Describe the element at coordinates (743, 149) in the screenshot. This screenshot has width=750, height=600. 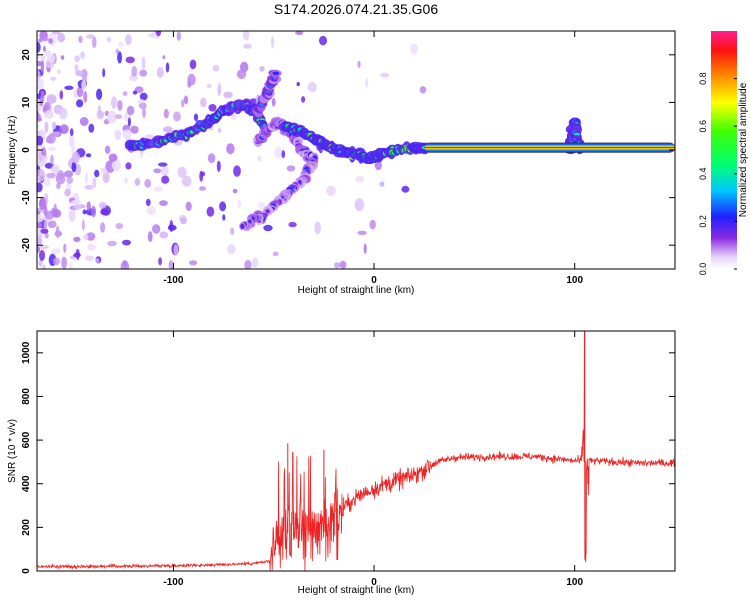
I see `colorbar-label: Normalized spectral amplitude` at that location.